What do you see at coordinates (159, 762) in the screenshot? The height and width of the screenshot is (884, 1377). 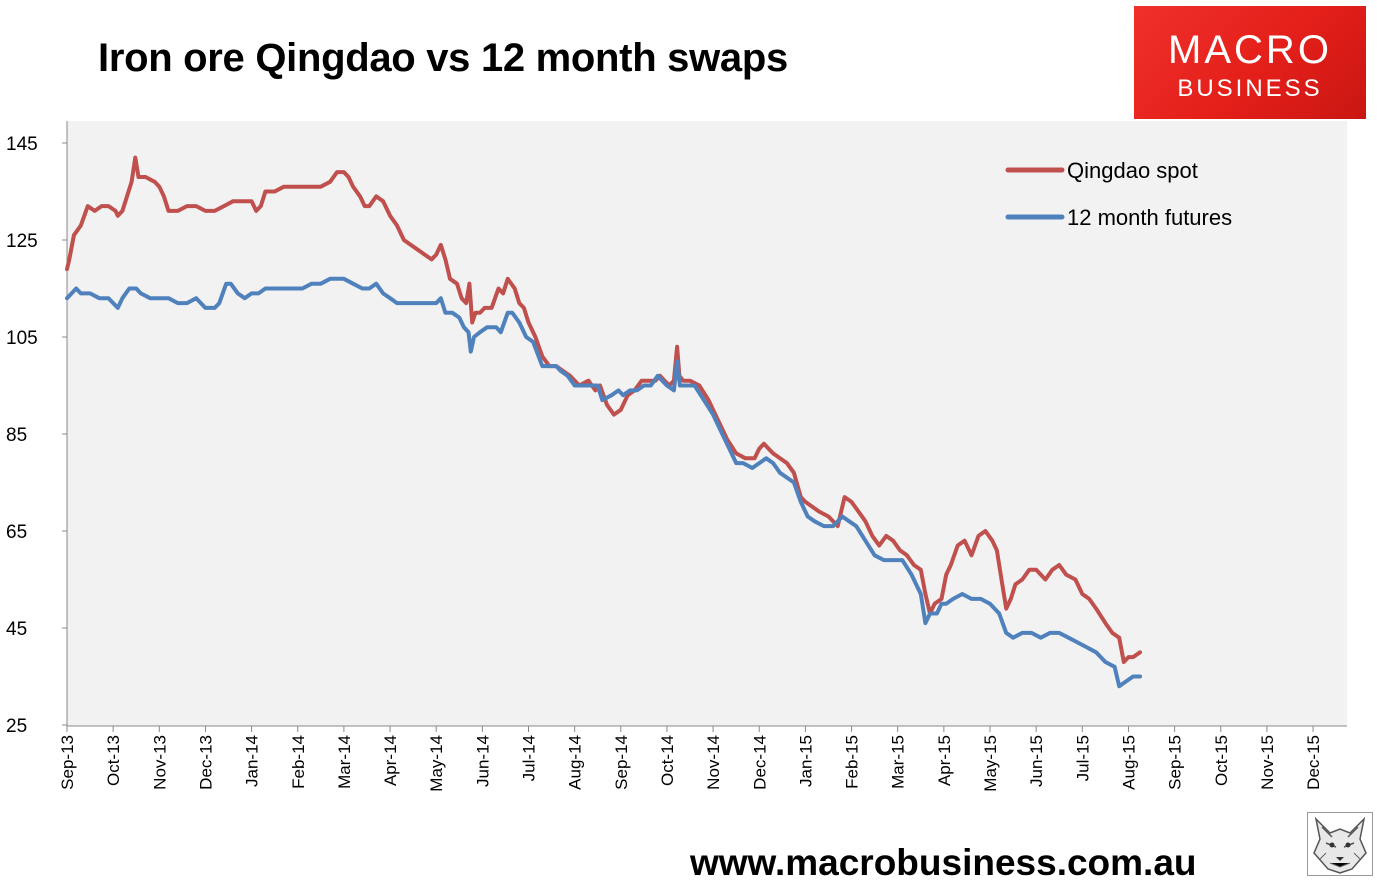 I see `x-tick-label: Nov-13` at bounding box center [159, 762].